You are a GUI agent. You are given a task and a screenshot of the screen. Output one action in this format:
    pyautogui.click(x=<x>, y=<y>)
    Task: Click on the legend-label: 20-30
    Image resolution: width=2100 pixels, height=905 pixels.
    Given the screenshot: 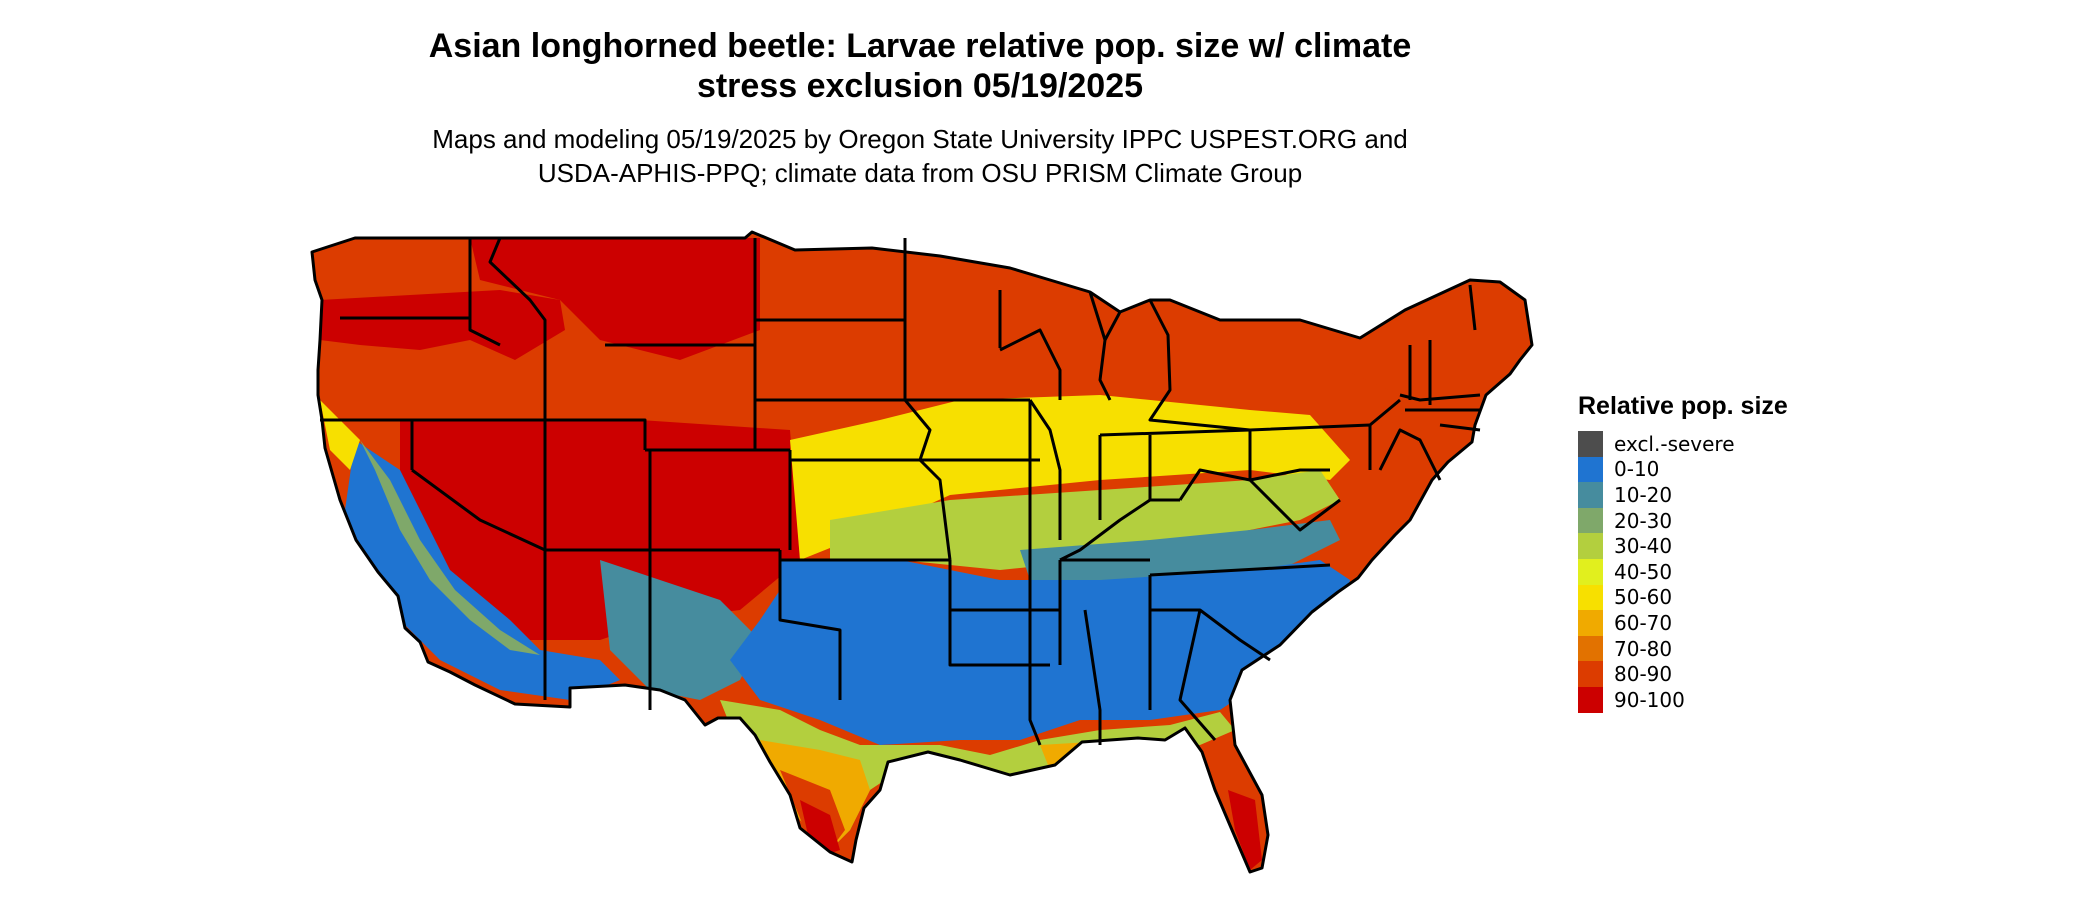 What is the action you would take?
    pyautogui.click(x=1643, y=520)
    